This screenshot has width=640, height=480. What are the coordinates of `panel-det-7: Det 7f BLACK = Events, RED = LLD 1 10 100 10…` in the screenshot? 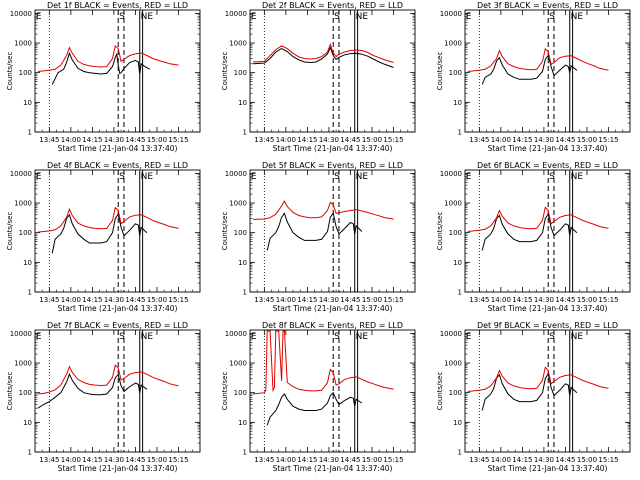 It's located at (103, 397).